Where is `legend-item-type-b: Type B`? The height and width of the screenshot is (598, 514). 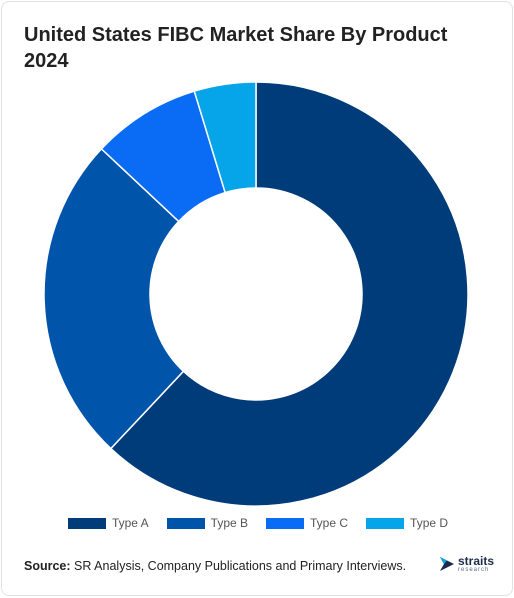 legend-item-type-b: Type B is located at coordinates (207, 523).